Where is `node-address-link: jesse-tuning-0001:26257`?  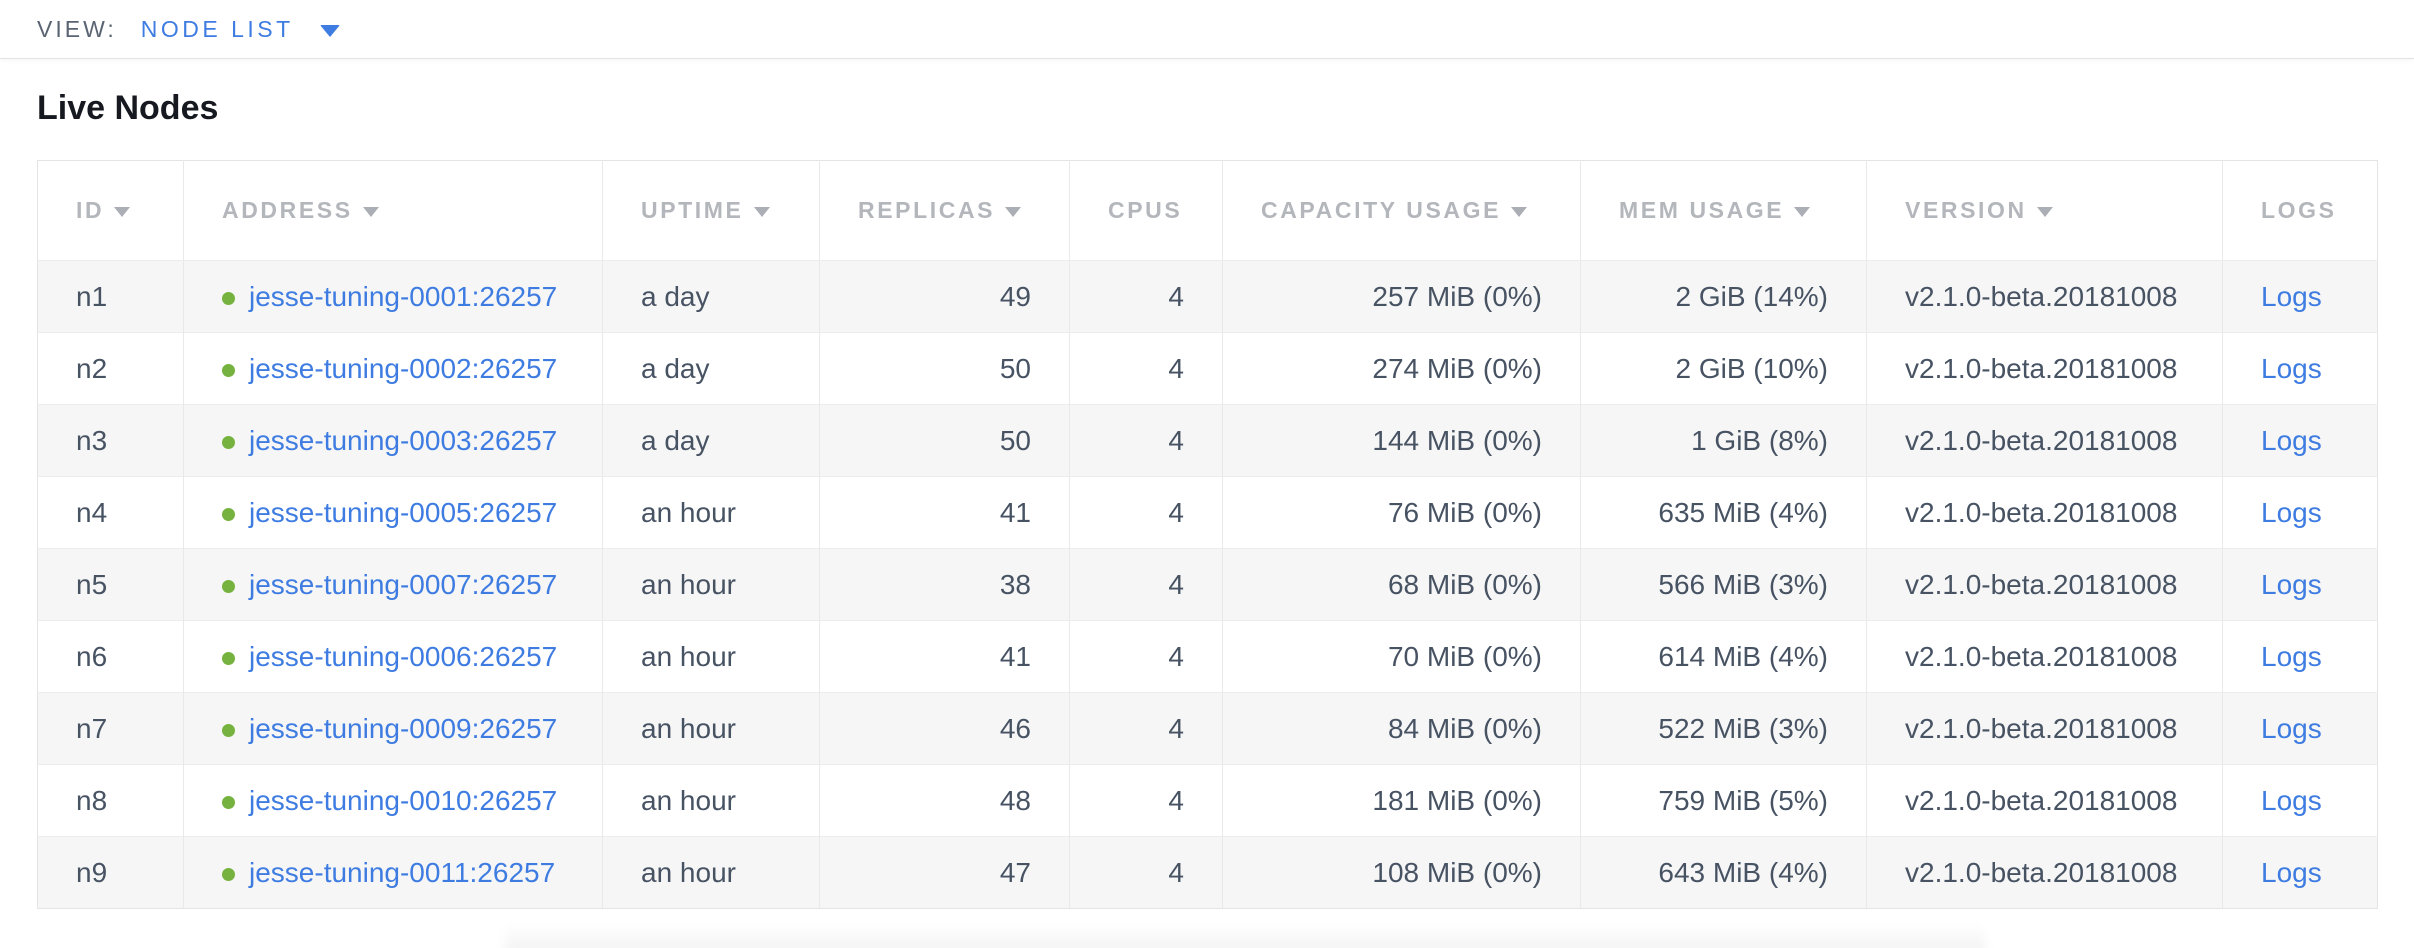
node-address-link: jesse-tuning-0001:26257 is located at coordinates (403, 296).